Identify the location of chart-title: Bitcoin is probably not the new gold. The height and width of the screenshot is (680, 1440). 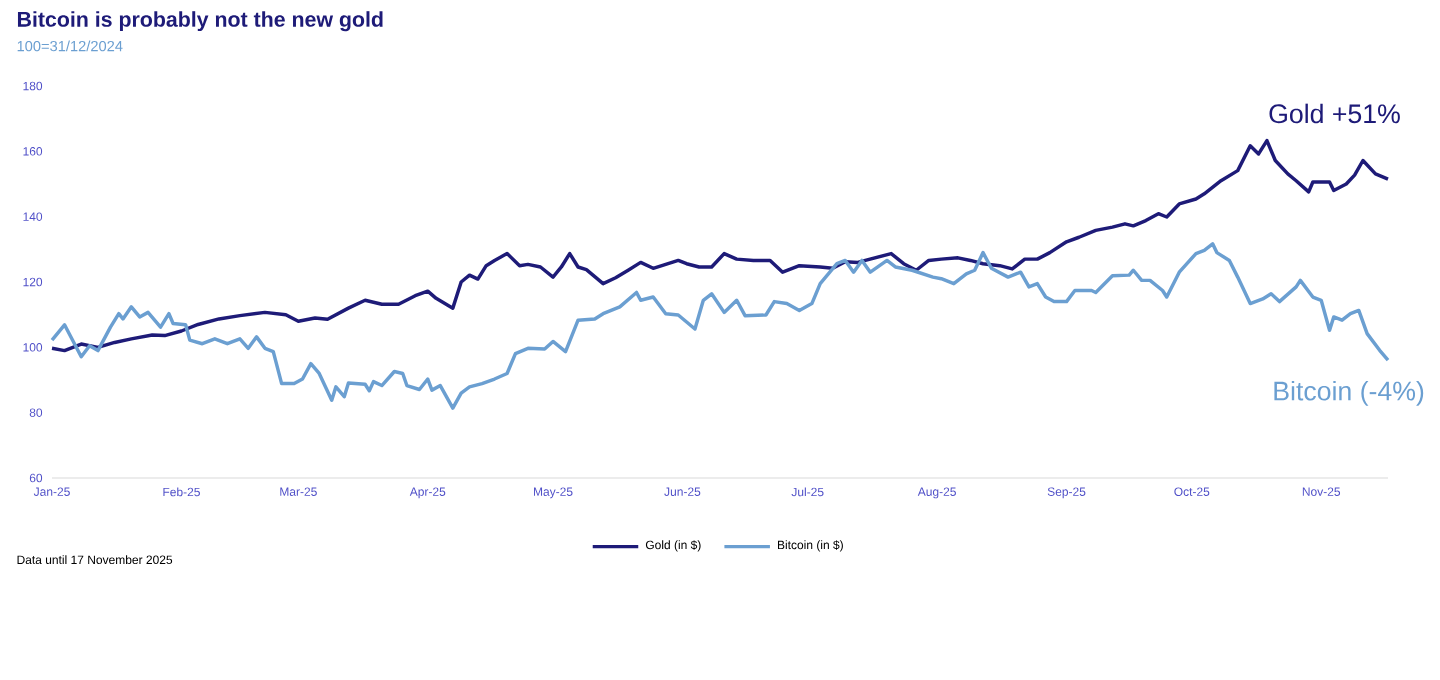
(200, 21).